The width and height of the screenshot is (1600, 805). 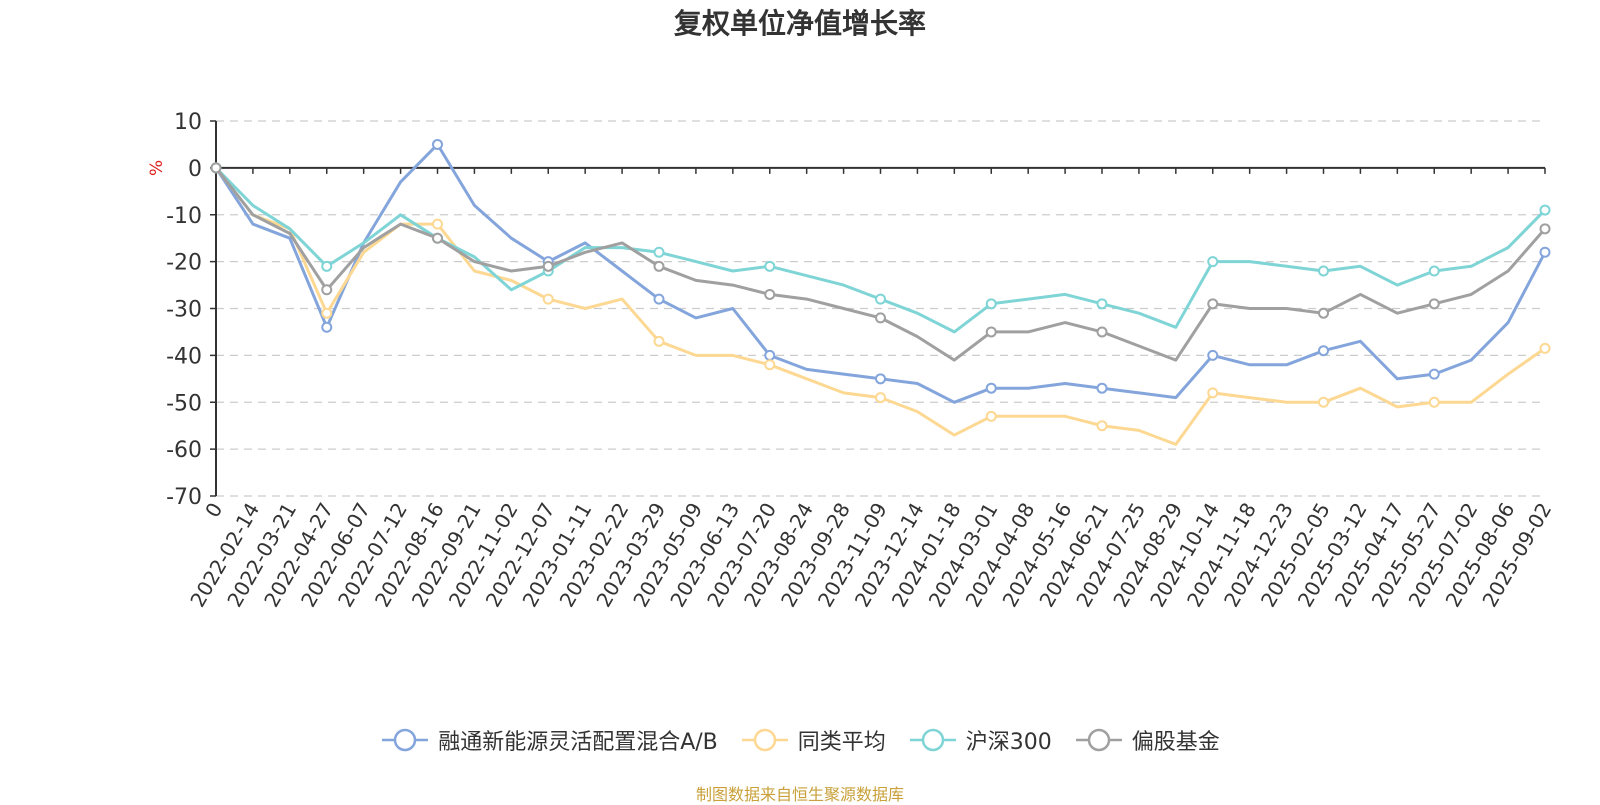 I want to click on legend-label: 沪深300, so click(x=1008, y=742).